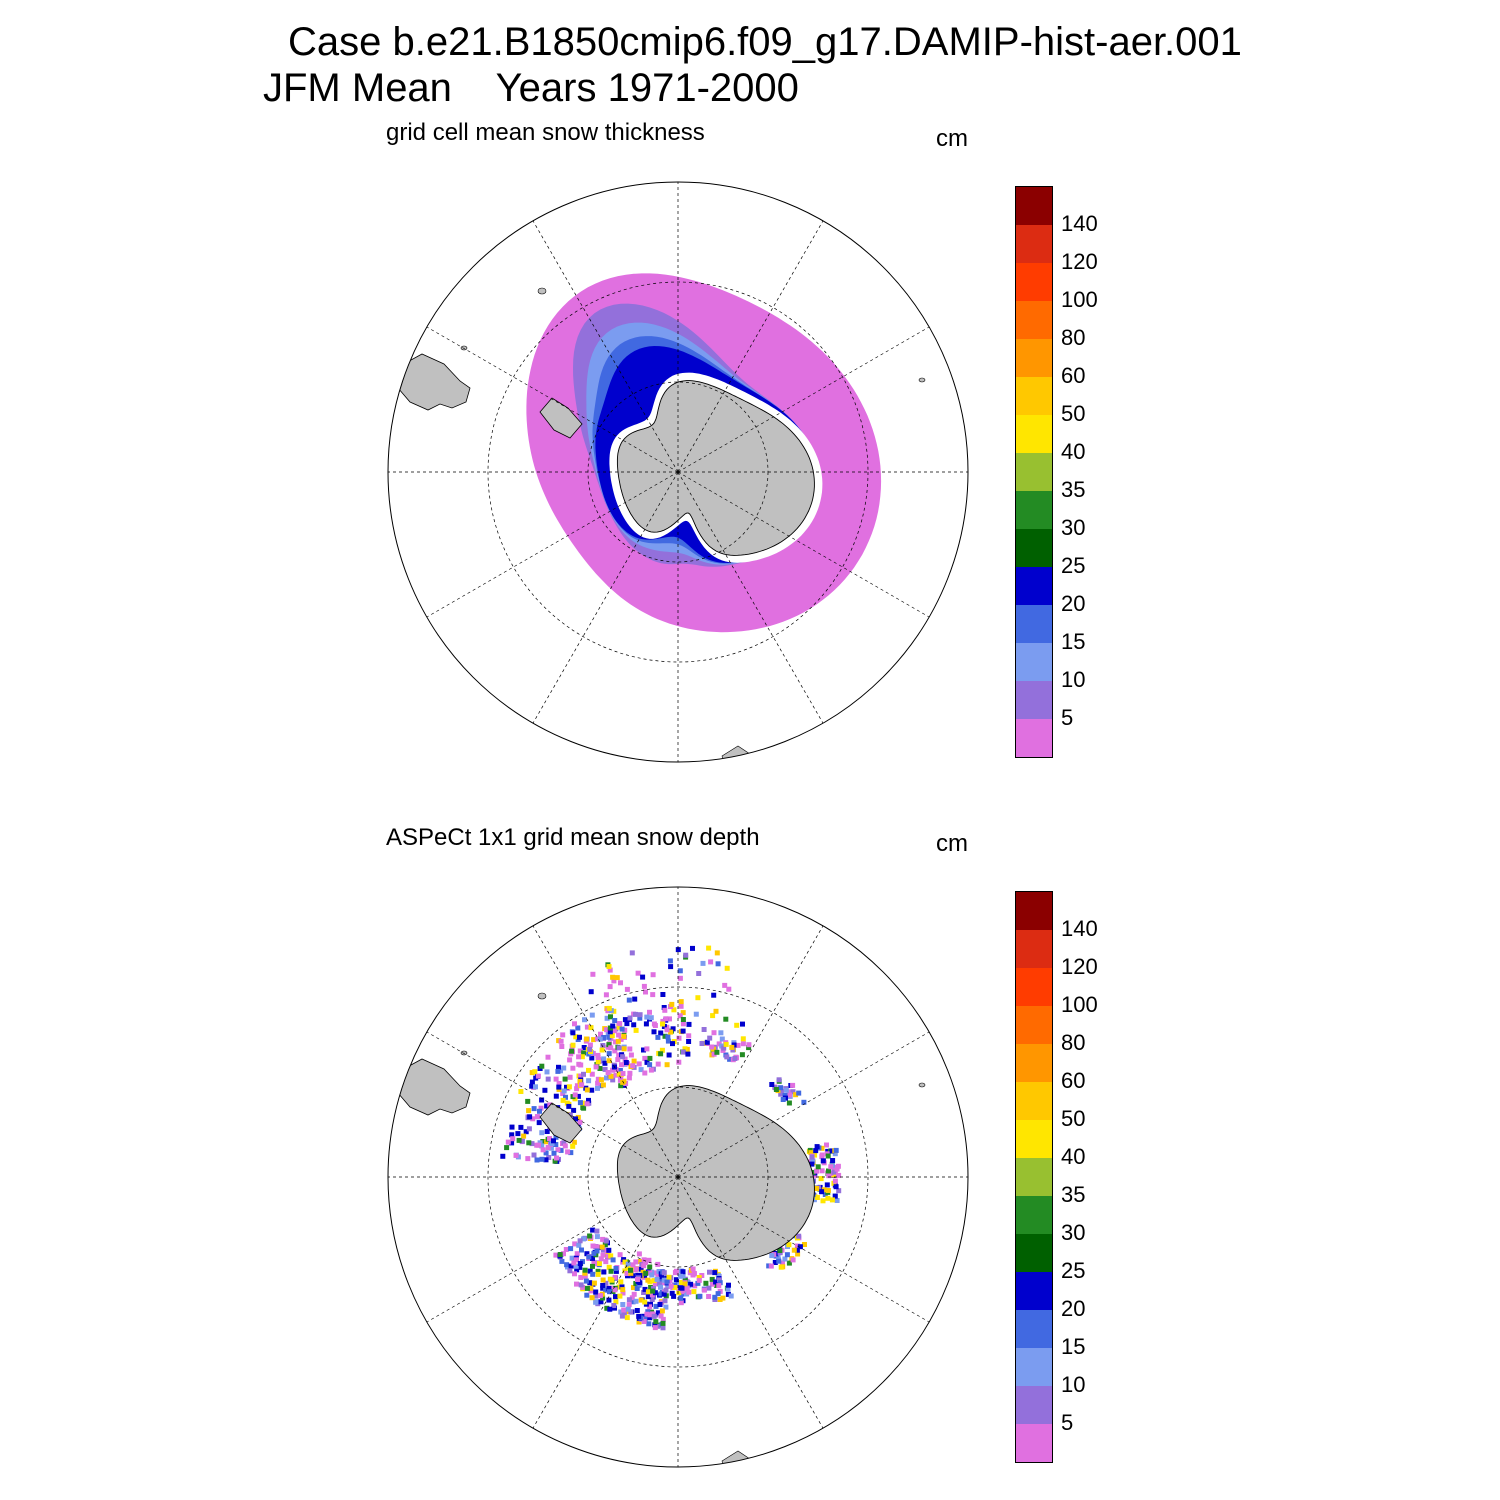 This screenshot has height=1500, width=1500. I want to click on colorbar-tick-label: 5, so click(1067, 1422).